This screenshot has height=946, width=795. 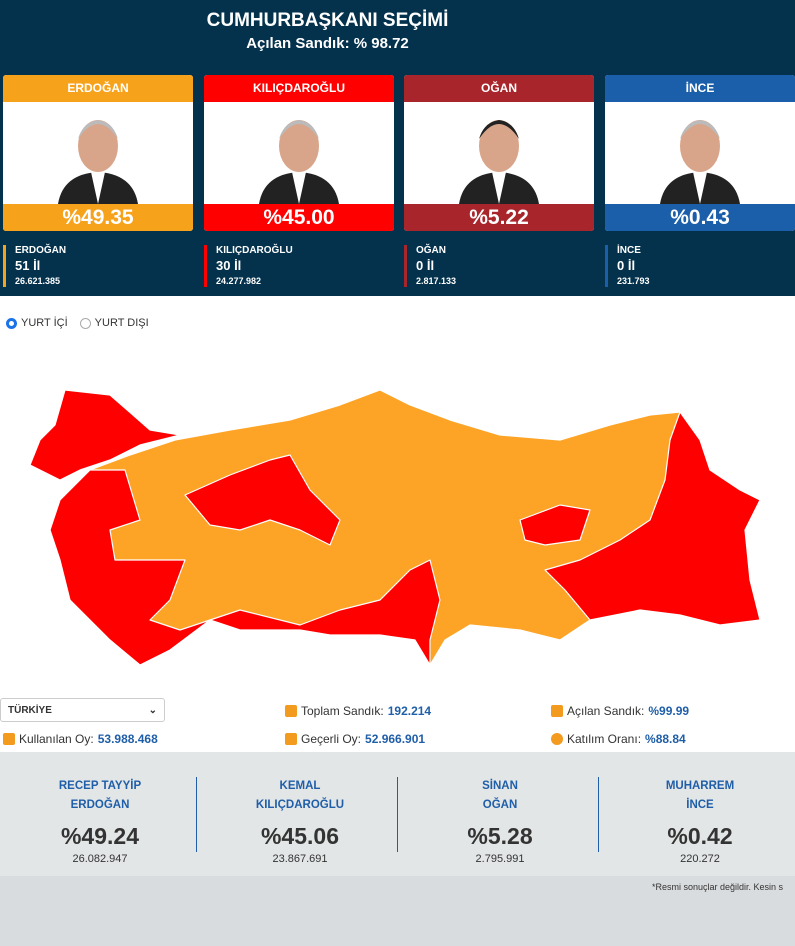 I want to click on candidate-card: ERDOĞAN %49.35, so click(x=98, y=153).